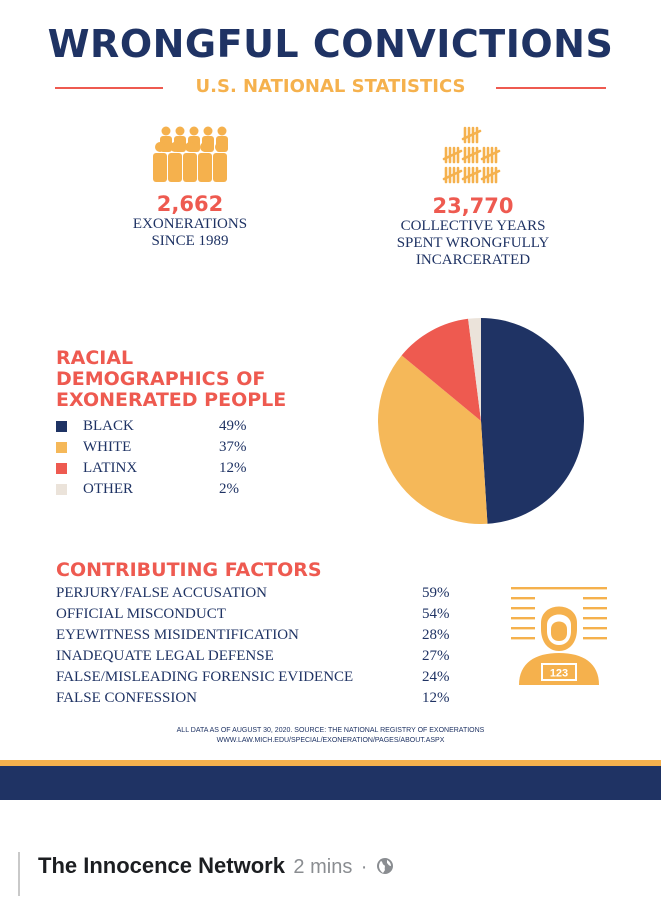 The height and width of the screenshot is (900, 661). Describe the element at coordinates (190, 188) in the screenshot. I see `stat-exonerations: 2,662 EXONERATIONS SINCE 1989` at that location.